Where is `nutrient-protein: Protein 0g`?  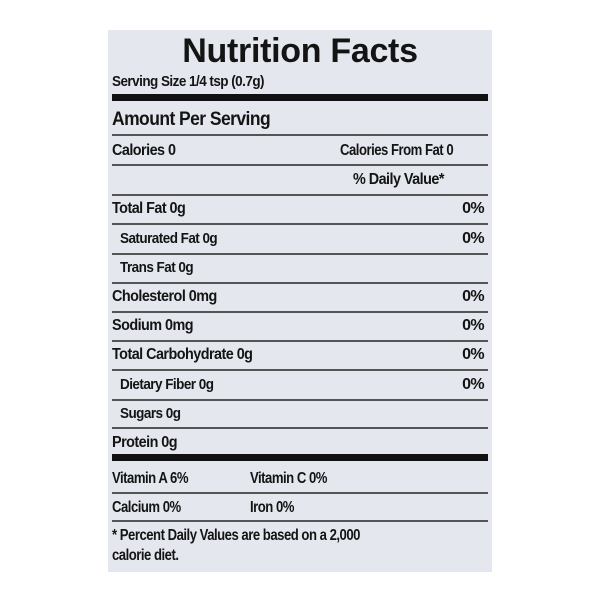 nutrient-protein: Protein 0g is located at coordinates (145, 442).